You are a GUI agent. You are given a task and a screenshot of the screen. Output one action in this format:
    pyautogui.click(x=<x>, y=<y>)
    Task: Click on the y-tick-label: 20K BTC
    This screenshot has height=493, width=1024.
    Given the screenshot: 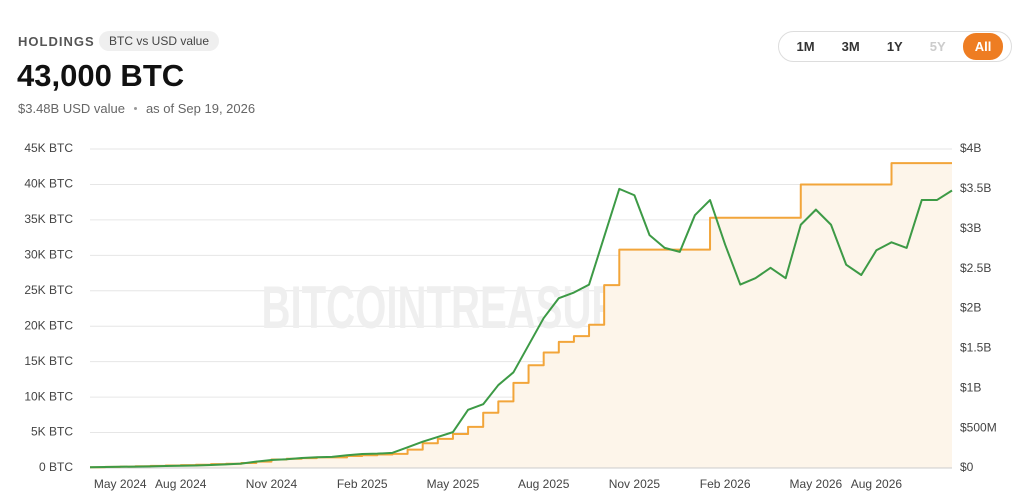 What is the action you would take?
    pyautogui.click(x=48, y=325)
    